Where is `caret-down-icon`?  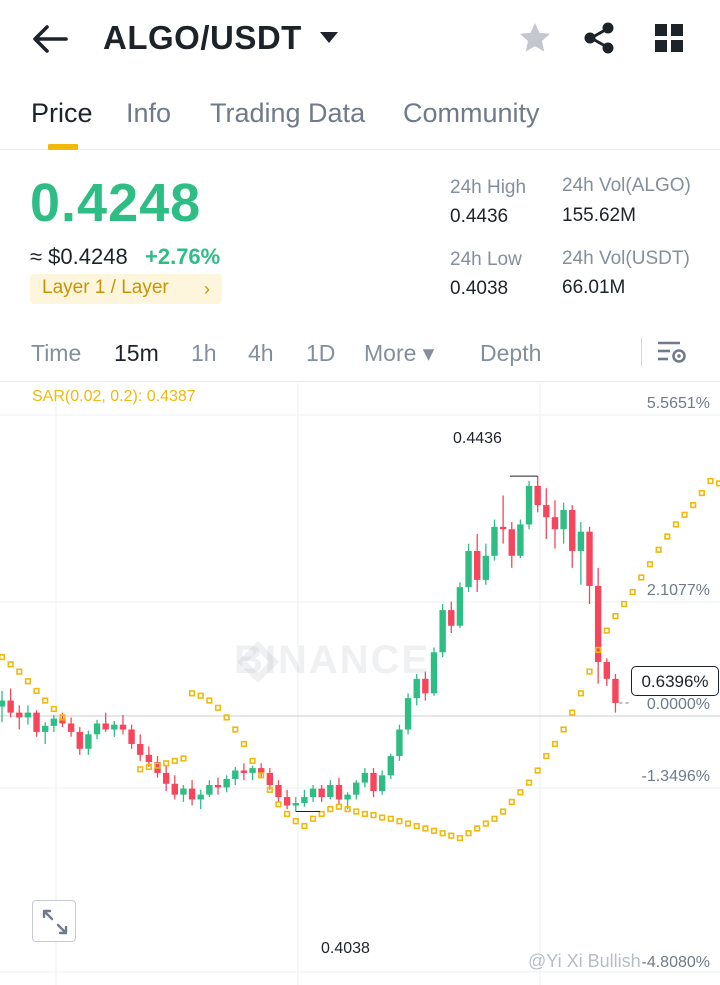 caret-down-icon is located at coordinates (329, 38).